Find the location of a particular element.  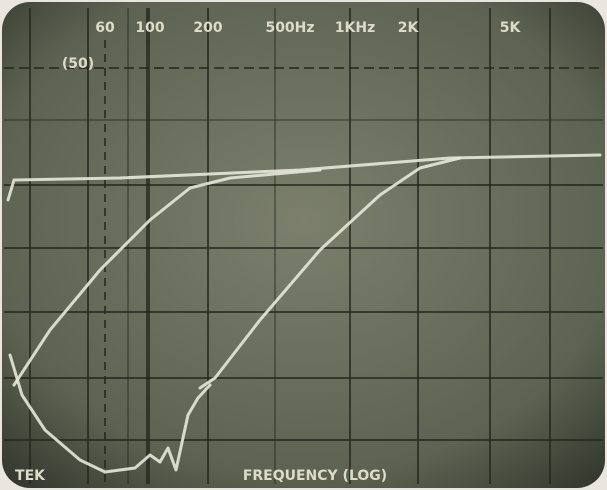

scale-label: 1KHz is located at coordinates (355, 28).